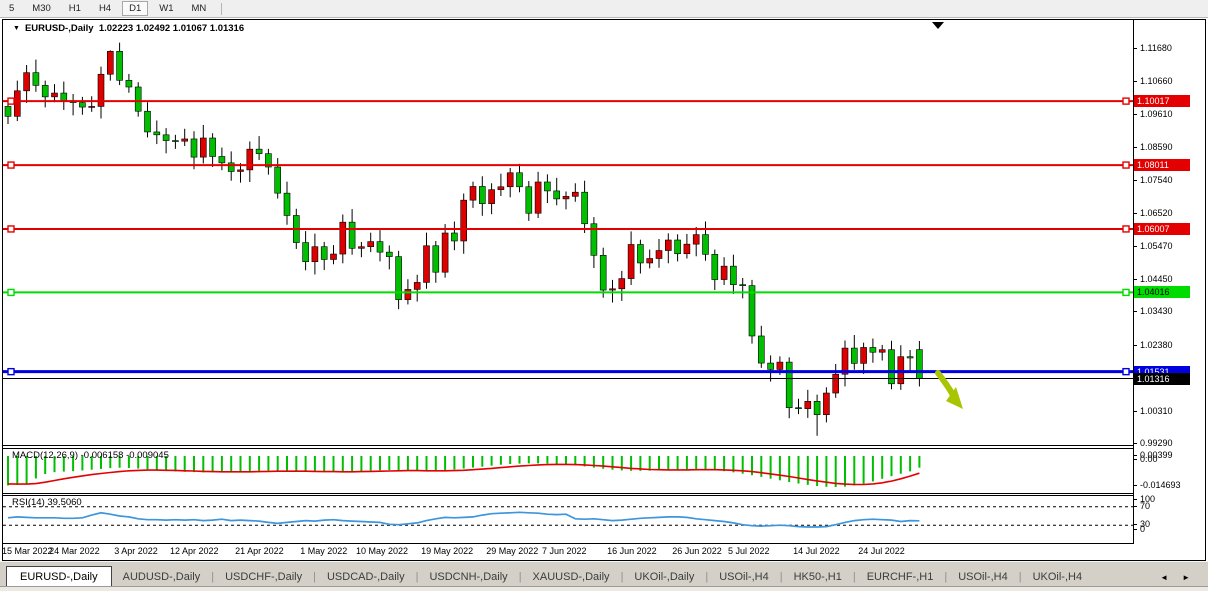  I want to click on timeframe-button-5: 5, so click(12, 8).